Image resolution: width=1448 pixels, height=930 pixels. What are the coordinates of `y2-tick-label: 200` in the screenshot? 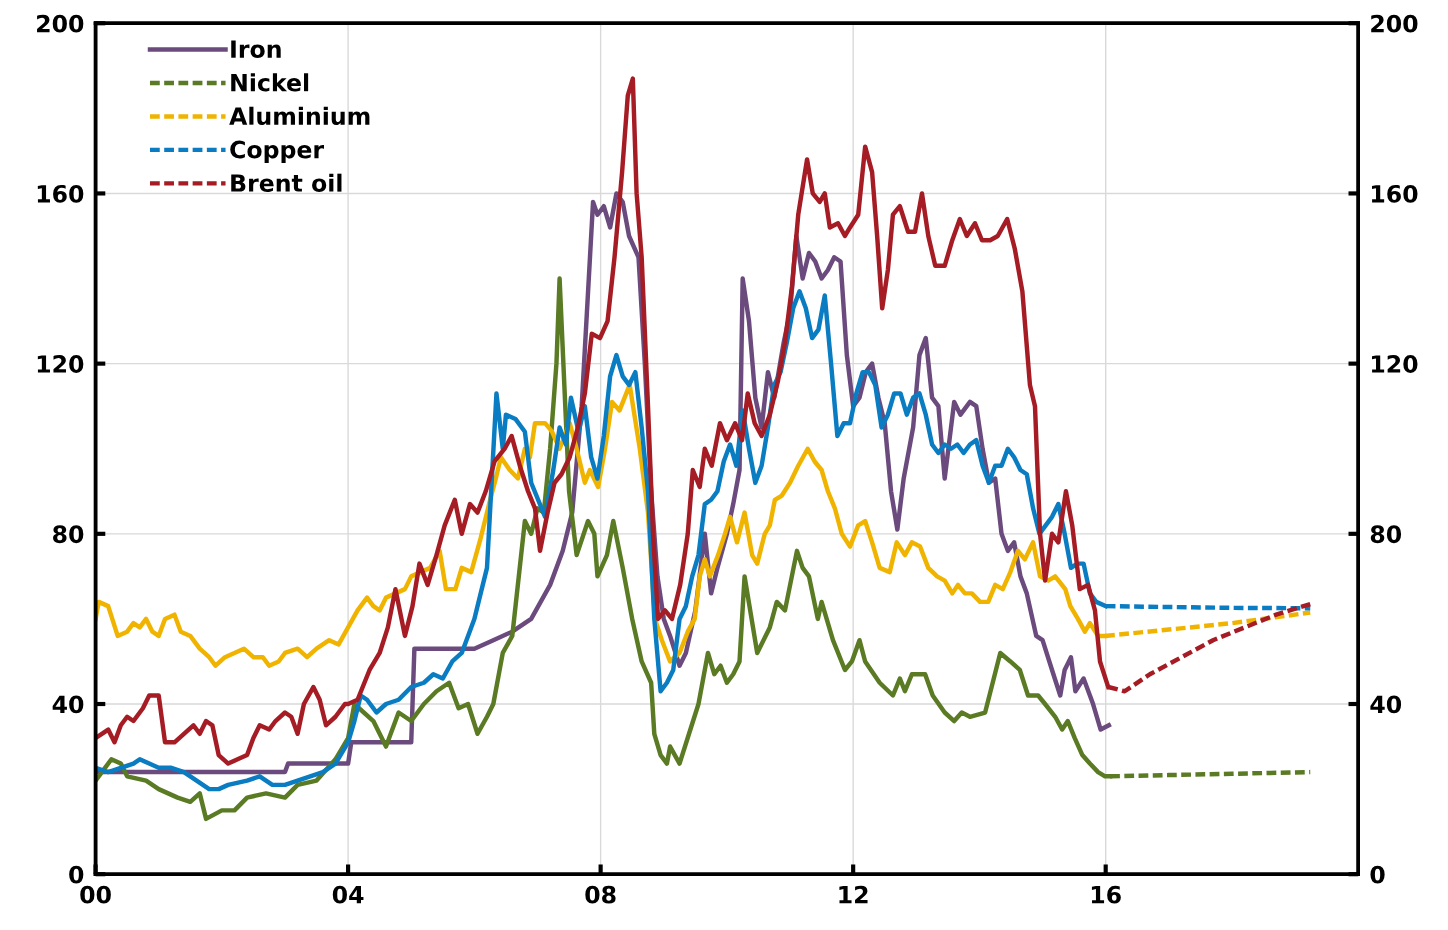 It's located at (1394, 23).